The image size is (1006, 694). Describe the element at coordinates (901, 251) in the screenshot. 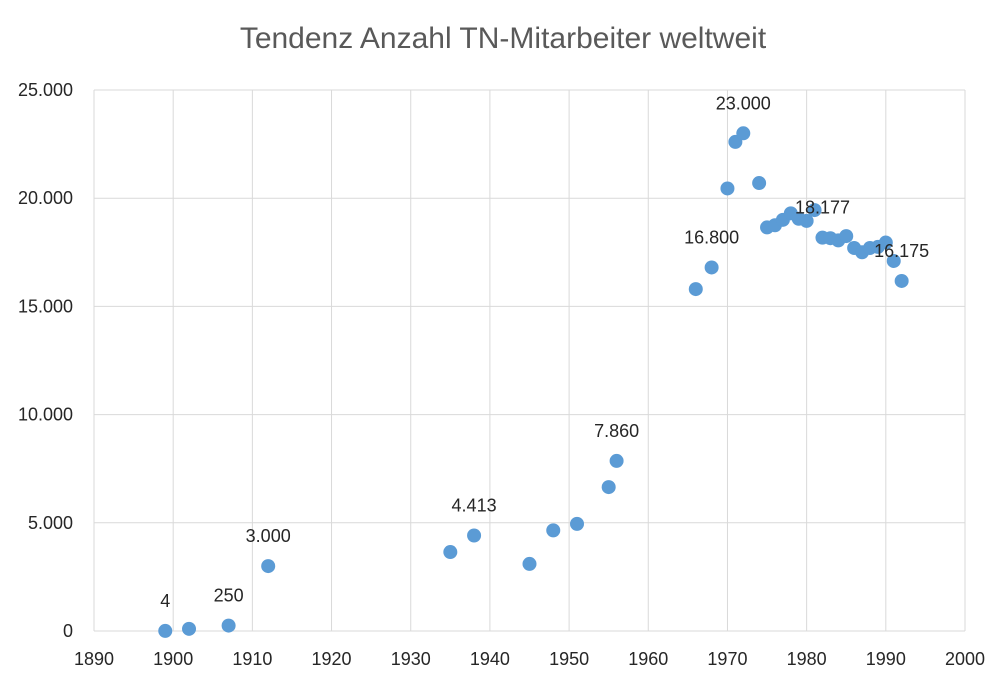

I see `data-label: 16.175` at that location.